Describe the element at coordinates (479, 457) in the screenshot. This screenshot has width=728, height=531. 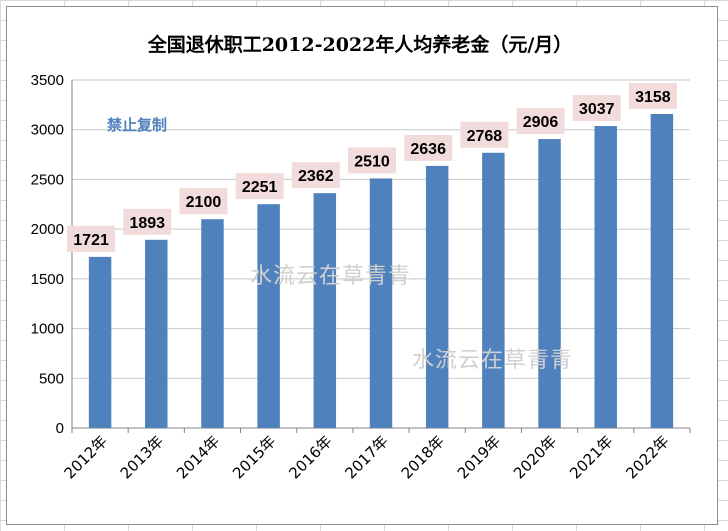
I see `x-tick-label: 2019年` at that location.